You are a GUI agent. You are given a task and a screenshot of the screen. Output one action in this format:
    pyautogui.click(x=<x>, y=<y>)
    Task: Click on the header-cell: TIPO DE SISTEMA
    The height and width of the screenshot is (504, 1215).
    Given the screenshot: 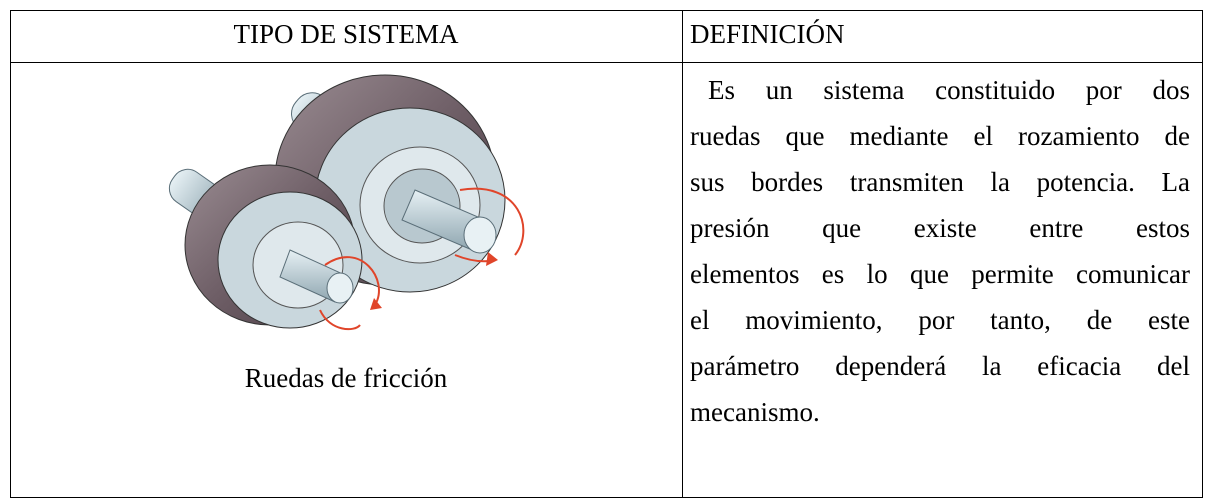 What is the action you would take?
    pyautogui.click(x=346, y=34)
    